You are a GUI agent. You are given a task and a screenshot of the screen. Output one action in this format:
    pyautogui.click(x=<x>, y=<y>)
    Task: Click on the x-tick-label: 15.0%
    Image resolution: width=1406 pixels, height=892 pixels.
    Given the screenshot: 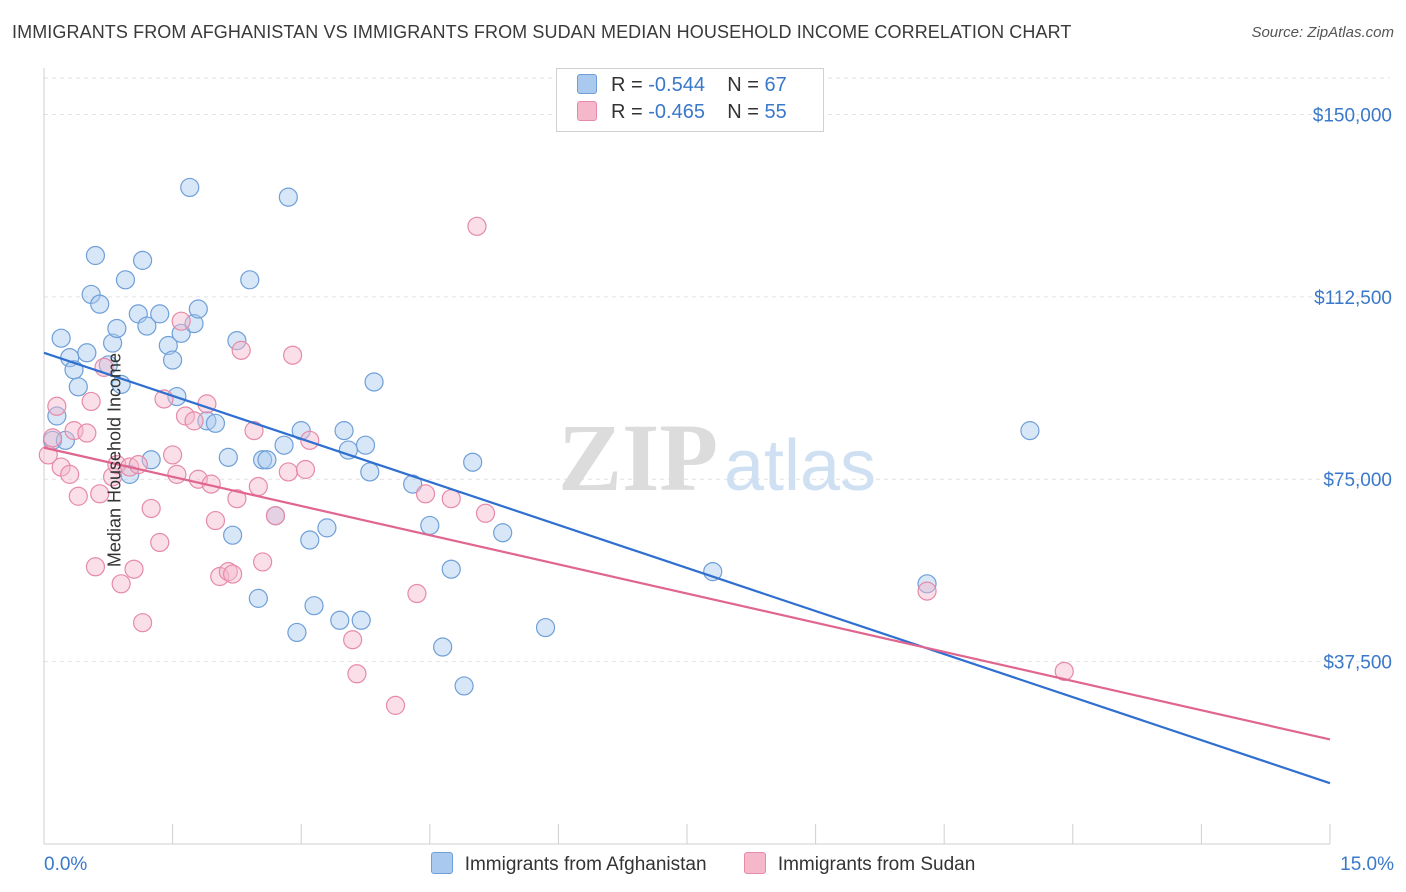 What is the action you would take?
    pyautogui.click(x=1367, y=864)
    